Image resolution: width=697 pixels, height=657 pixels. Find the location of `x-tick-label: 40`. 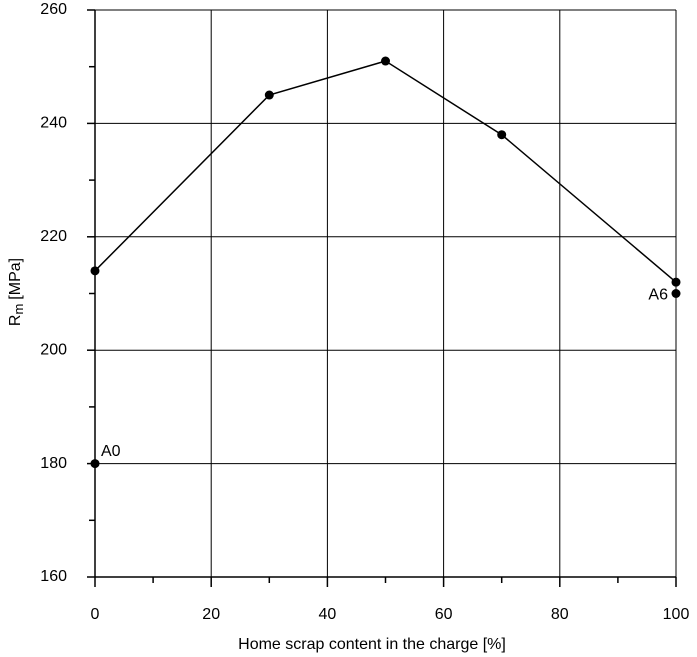

x-tick-label: 40 is located at coordinates (328, 614).